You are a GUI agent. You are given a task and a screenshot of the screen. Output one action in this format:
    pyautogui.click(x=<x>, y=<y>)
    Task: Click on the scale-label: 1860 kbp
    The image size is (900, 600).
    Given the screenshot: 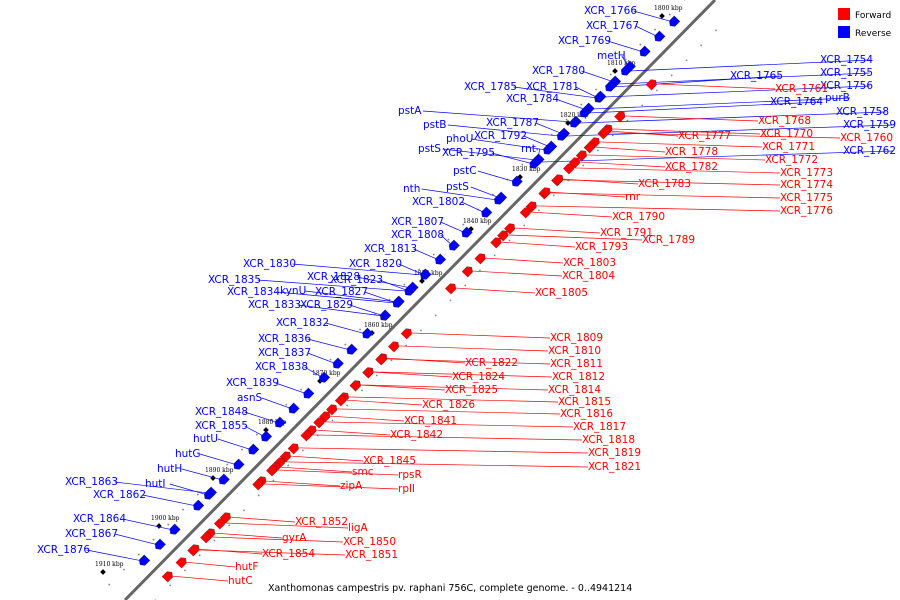 What is the action you would take?
    pyautogui.click(x=378, y=325)
    